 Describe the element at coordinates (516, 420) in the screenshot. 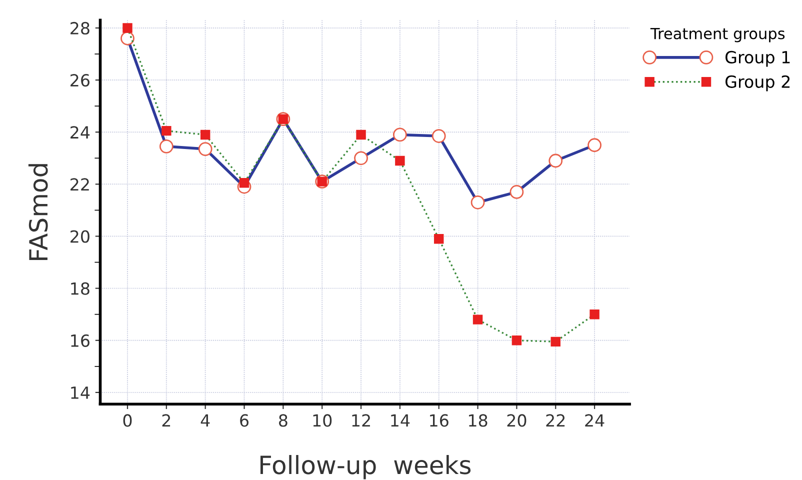

I see `x-tick-label: 20` at that location.